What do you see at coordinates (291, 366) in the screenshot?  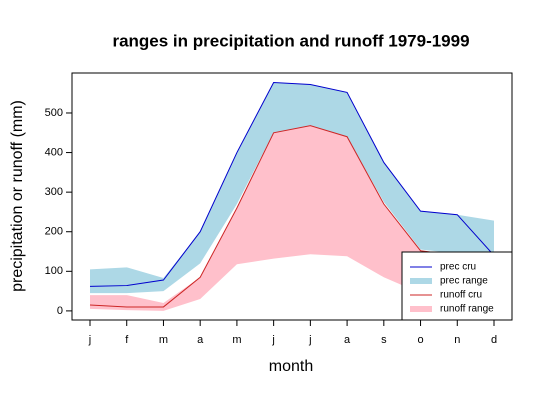 I see `x-axis-label: month` at bounding box center [291, 366].